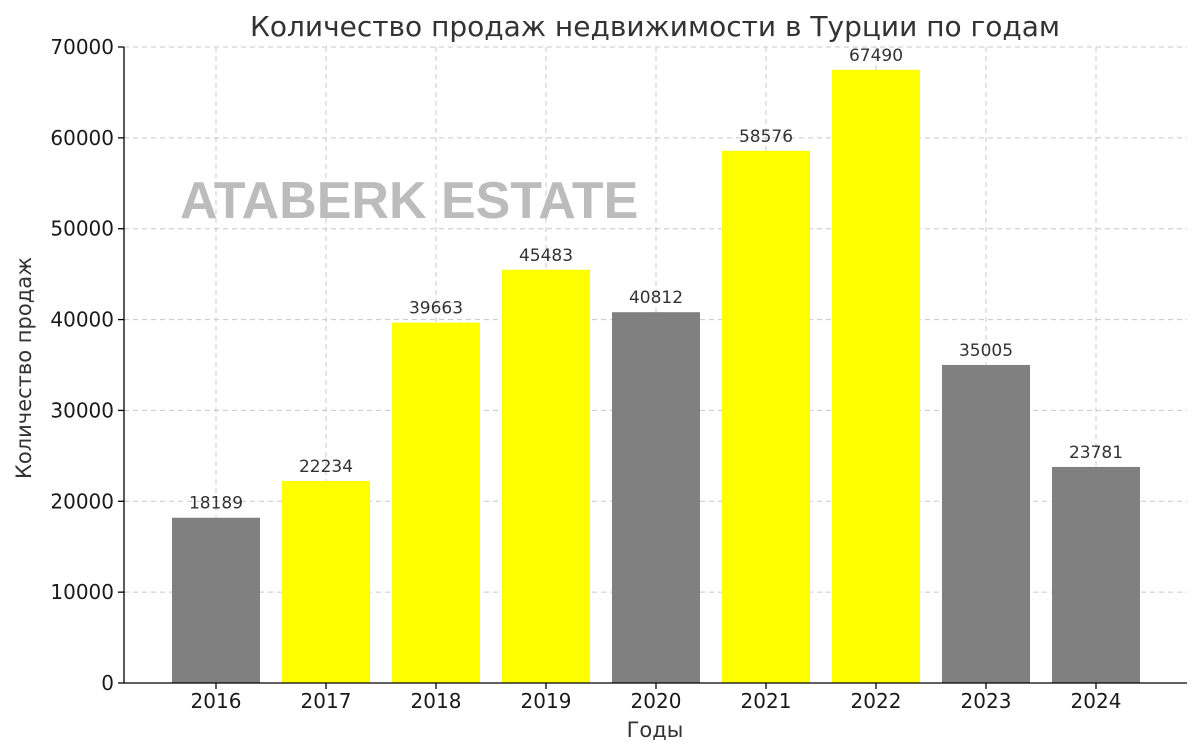 Image resolution: width=1201 pixels, height=756 pixels. Describe the element at coordinates (216, 600) in the screenshot. I see `bar-2016` at that location.